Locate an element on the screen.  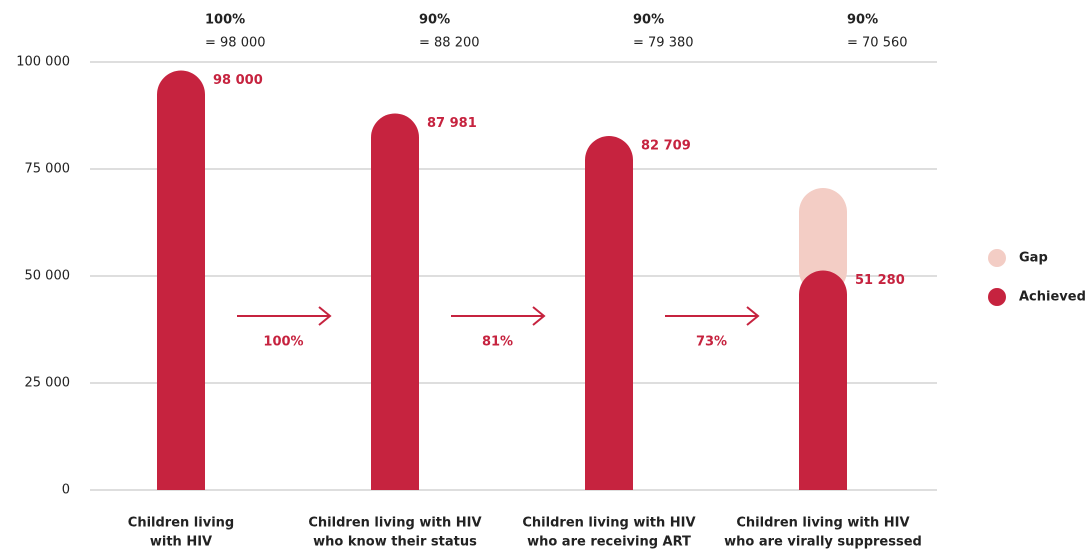
x-tick-label: who know their status is located at coordinates (395, 542).